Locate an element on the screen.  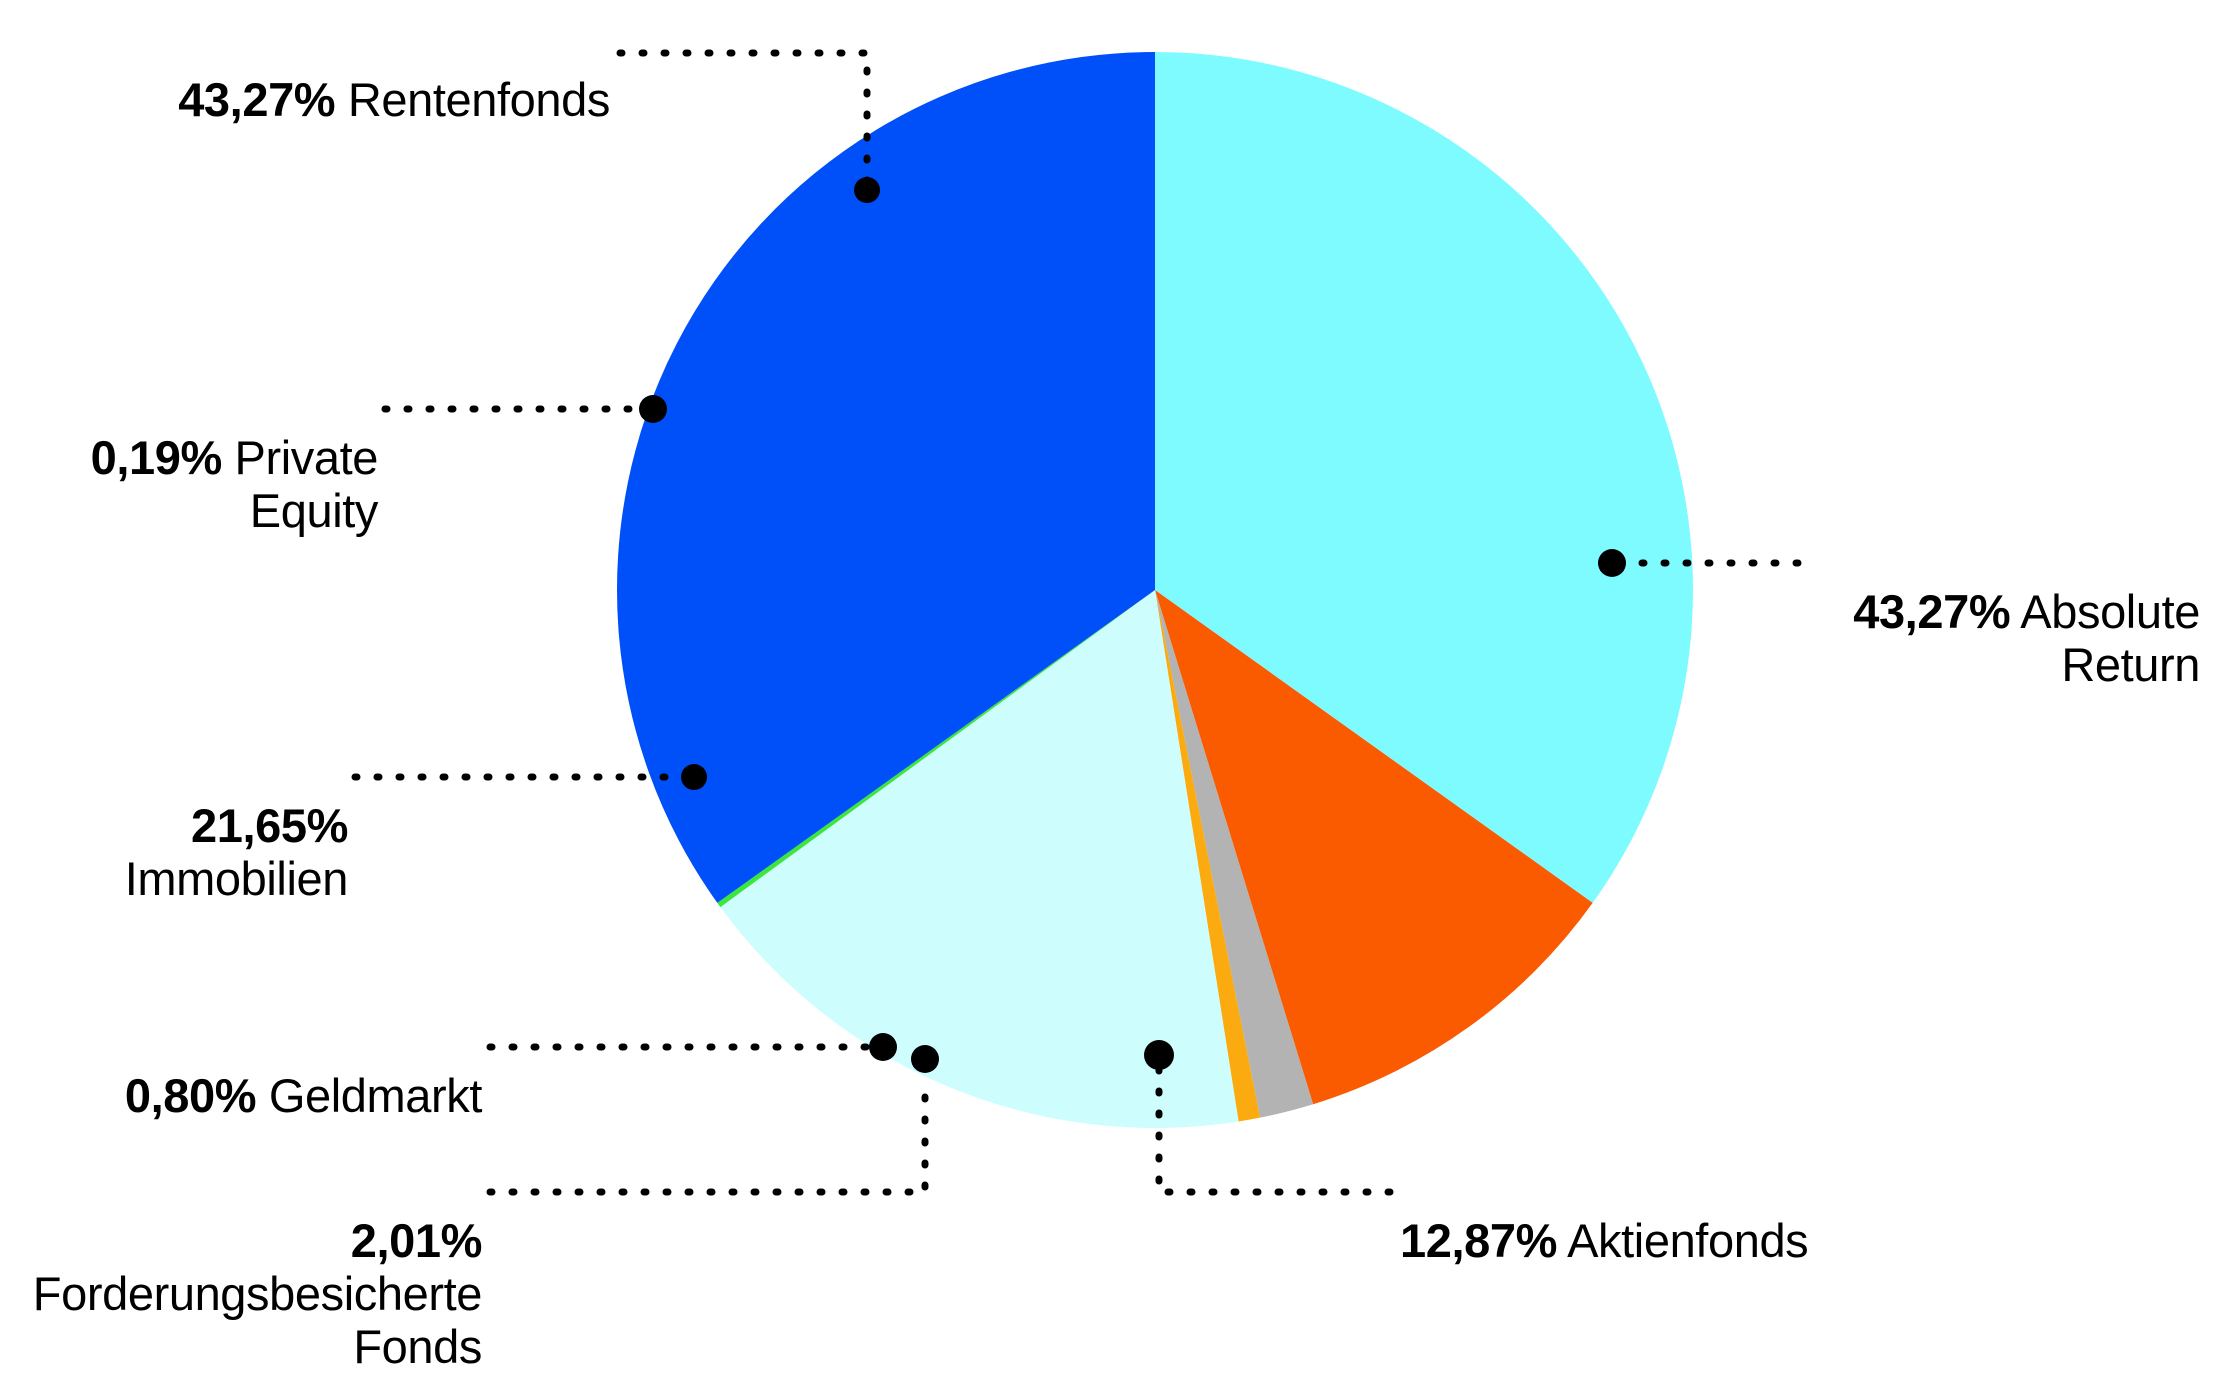
callout-rentenfonds: 43,27% Rentenfonds is located at coordinates (305, 73).